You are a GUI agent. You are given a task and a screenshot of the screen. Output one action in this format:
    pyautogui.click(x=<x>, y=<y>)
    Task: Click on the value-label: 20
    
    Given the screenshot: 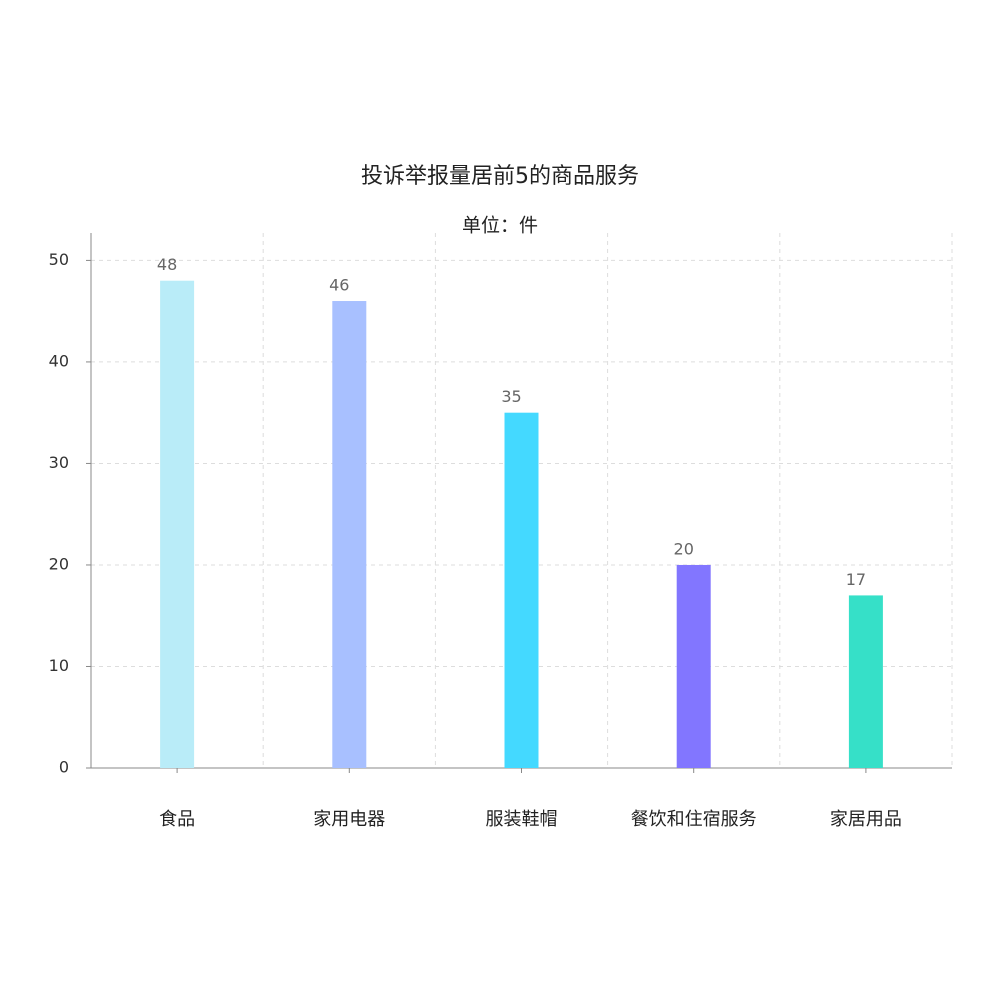 What is the action you would take?
    pyautogui.click(x=684, y=548)
    